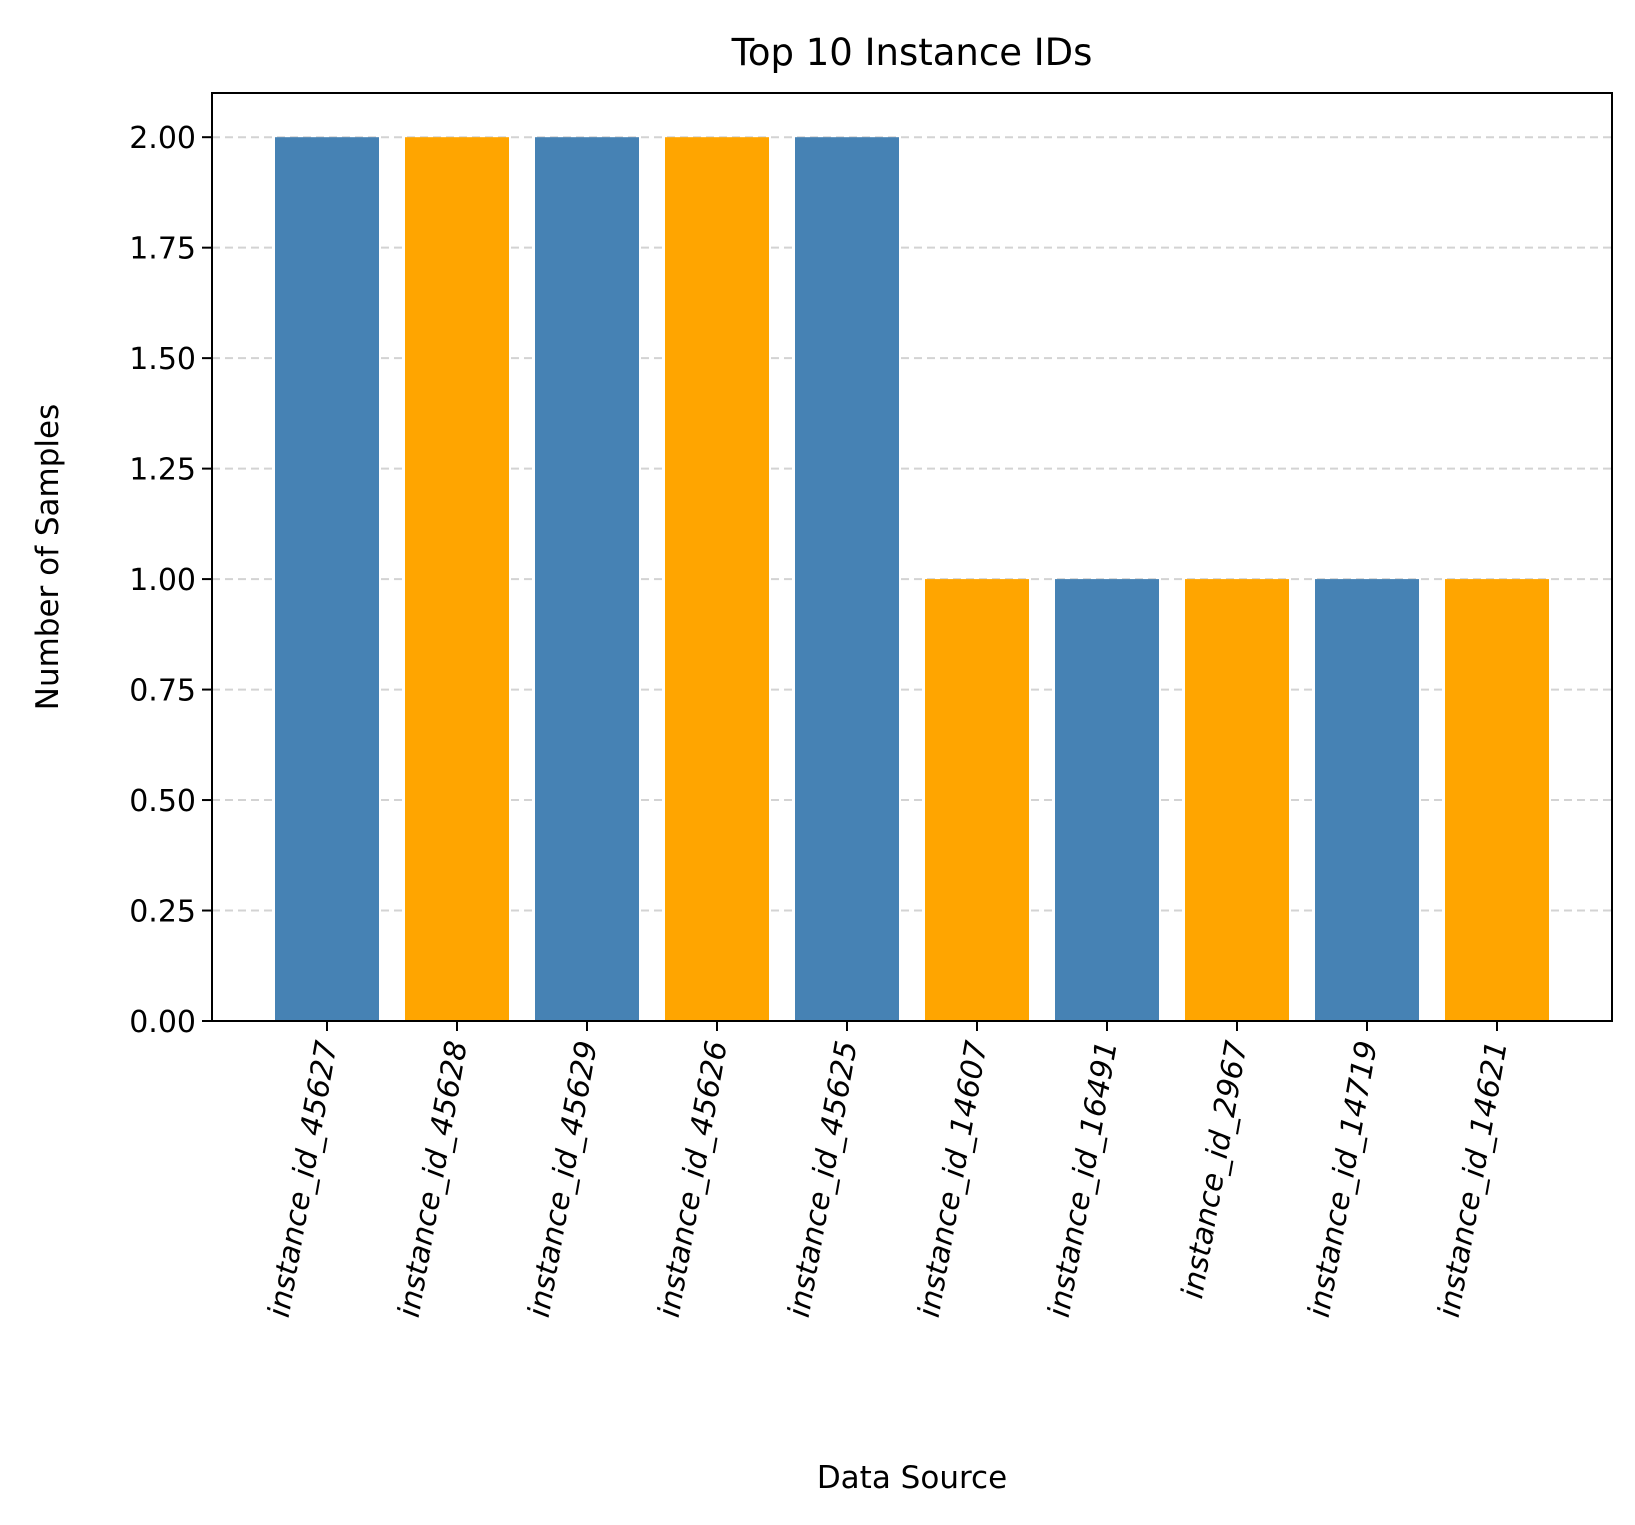  What do you see at coordinates (912, 52) in the screenshot?
I see `chart-title: Top 10 Instance IDs` at bounding box center [912, 52].